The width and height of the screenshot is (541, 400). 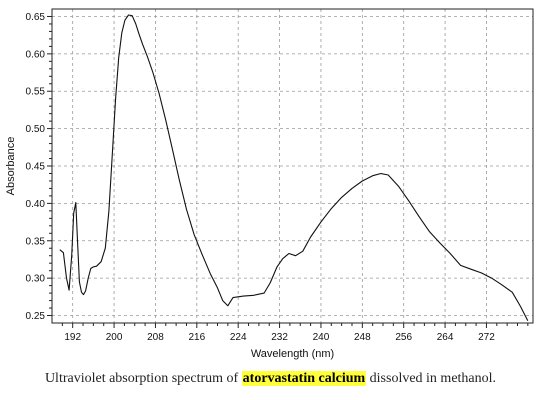 What do you see at coordinates (143, 378) in the screenshot?
I see `caption-text-before: Ultraviolet absorption spectrum of` at bounding box center [143, 378].